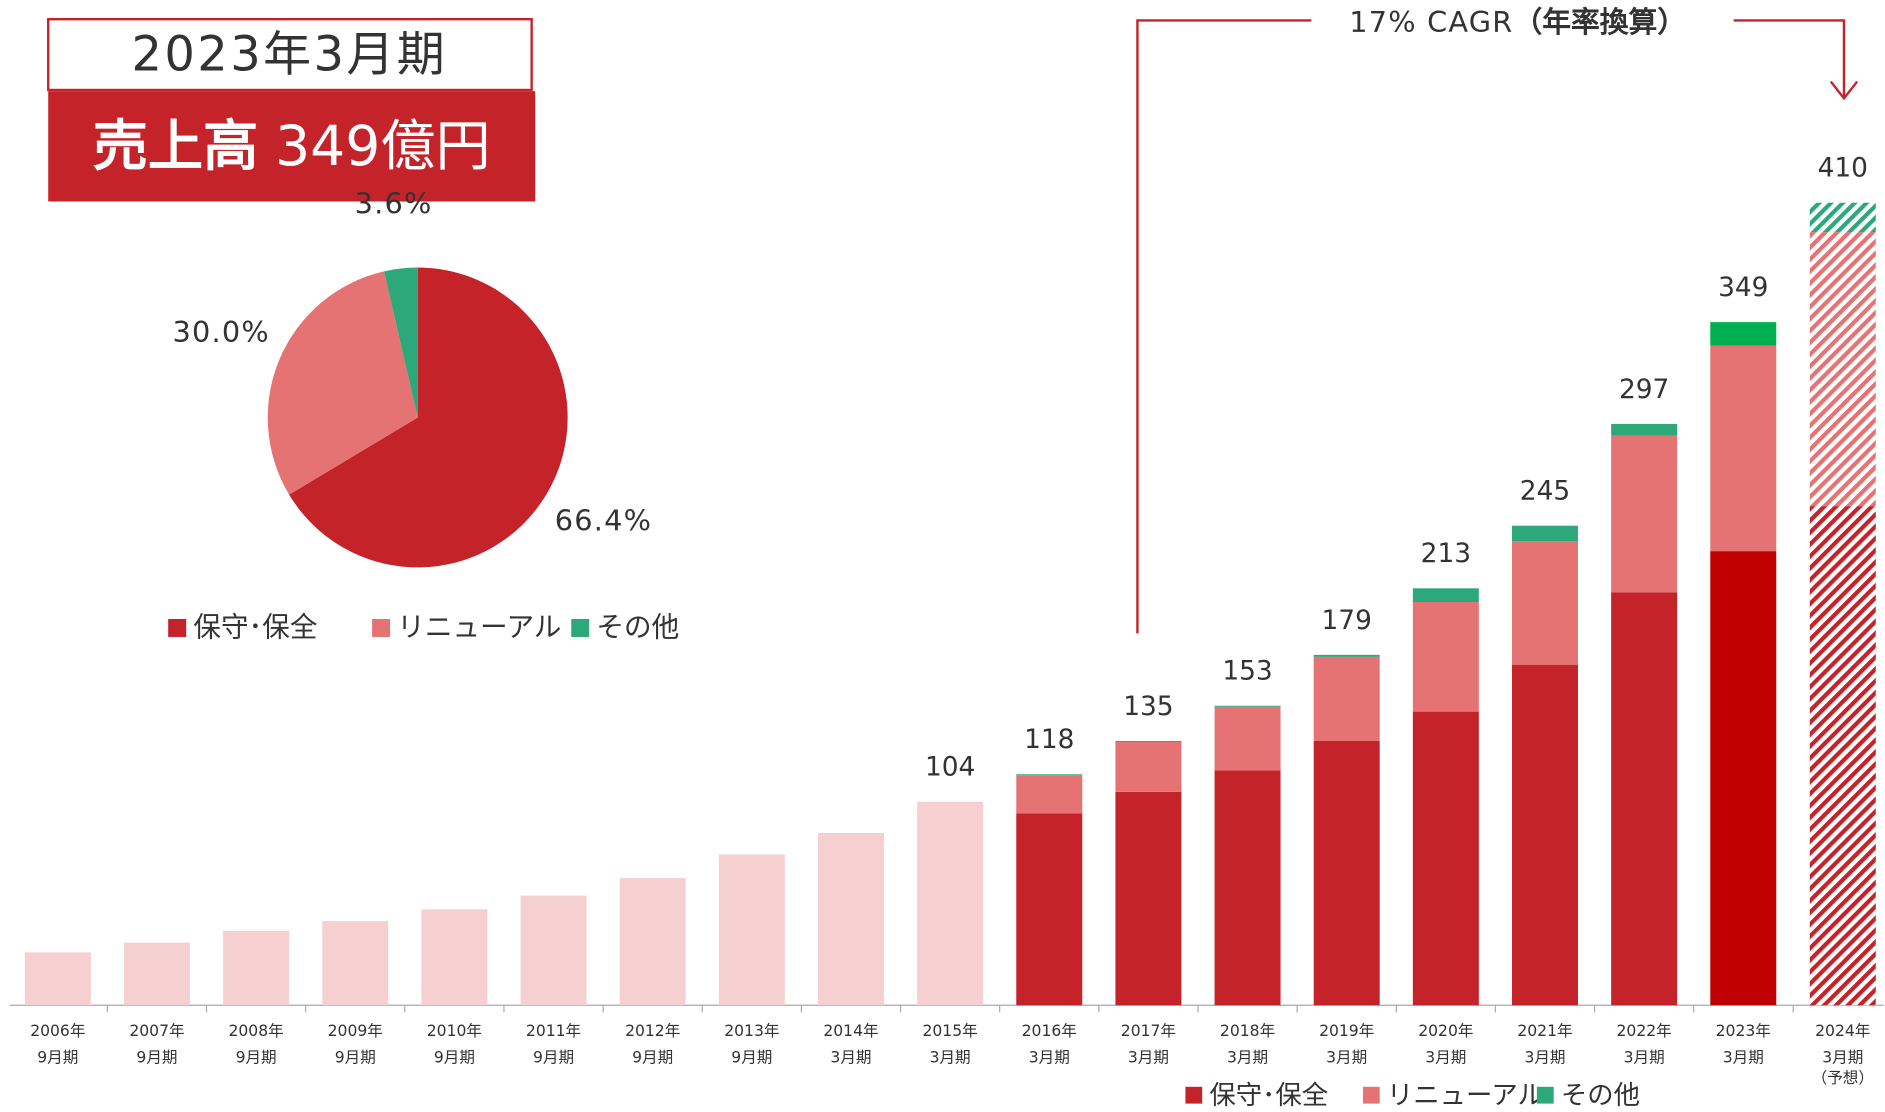 This screenshot has height=1112, width=1885. Describe the element at coordinates (1445, 1031) in the screenshot. I see `x-tick-label: 2020年` at that location.